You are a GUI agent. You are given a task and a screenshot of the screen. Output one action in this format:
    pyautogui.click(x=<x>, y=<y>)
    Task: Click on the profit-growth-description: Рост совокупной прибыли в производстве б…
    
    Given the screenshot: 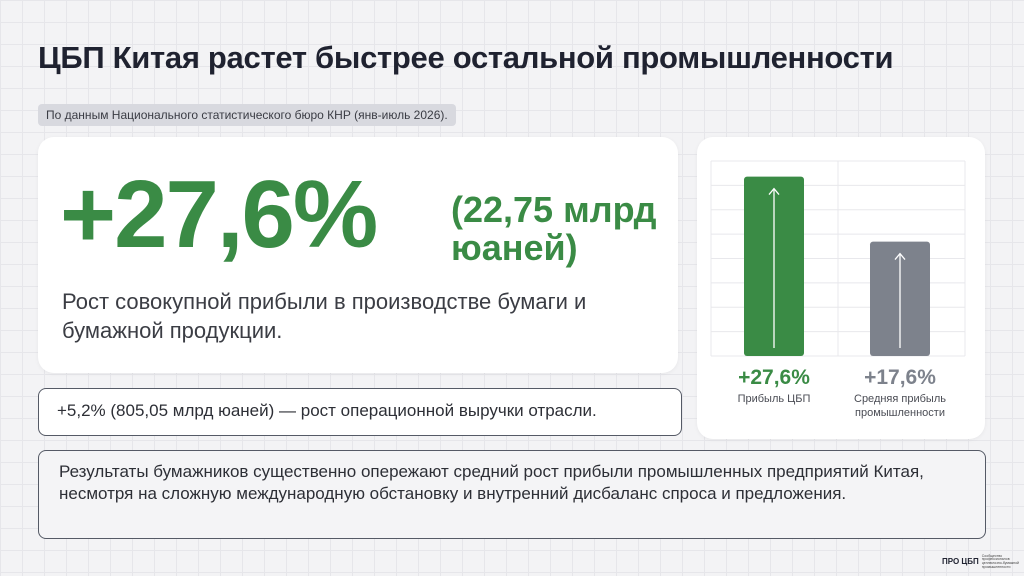 What is the action you would take?
    pyautogui.click(x=324, y=316)
    